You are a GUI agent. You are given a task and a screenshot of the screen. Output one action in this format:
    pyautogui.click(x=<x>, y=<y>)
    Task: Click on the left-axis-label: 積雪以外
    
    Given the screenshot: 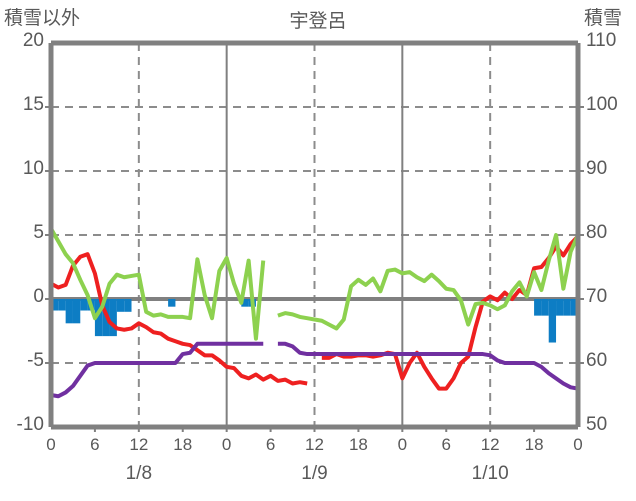 What is the action you would take?
    pyautogui.click(x=42, y=18)
    